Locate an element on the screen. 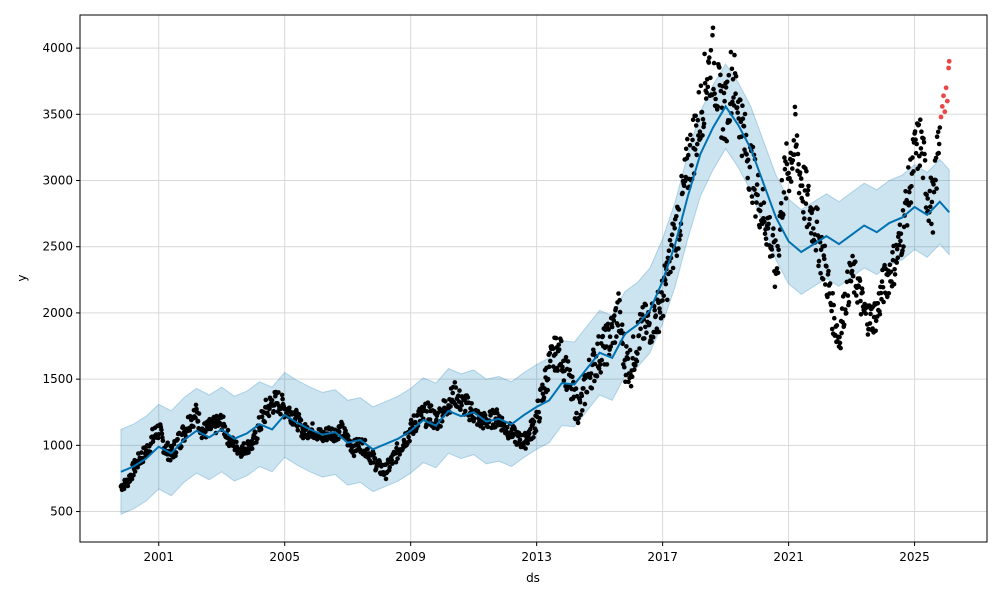 Image resolution: width=1000 pixels, height=604 pixels. y-axis-label: y is located at coordinates (22, 277).